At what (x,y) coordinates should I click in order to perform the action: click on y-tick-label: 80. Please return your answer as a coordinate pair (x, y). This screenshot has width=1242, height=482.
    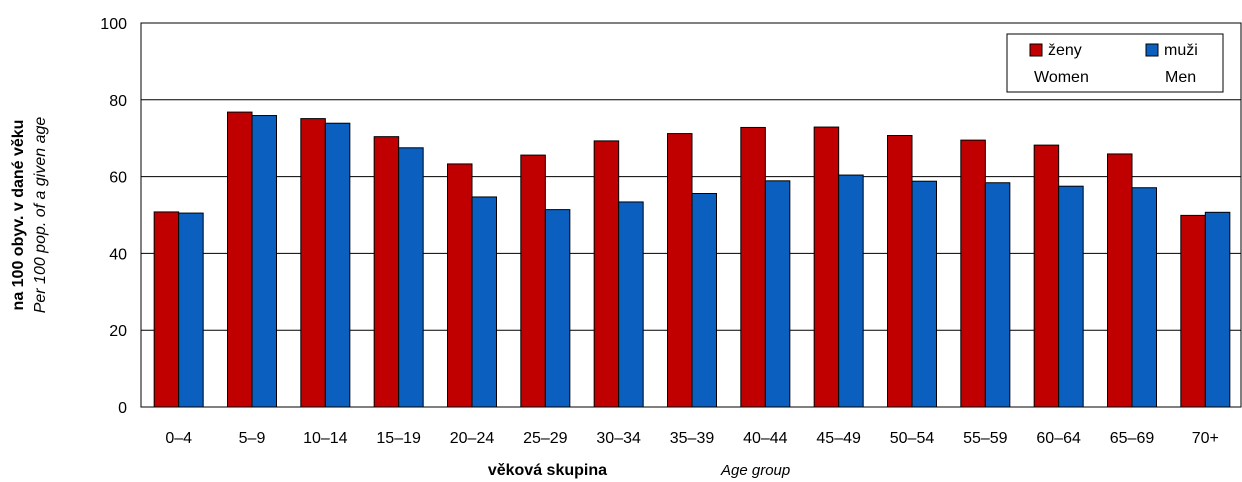
    Looking at the image, I should click on (118, 101).